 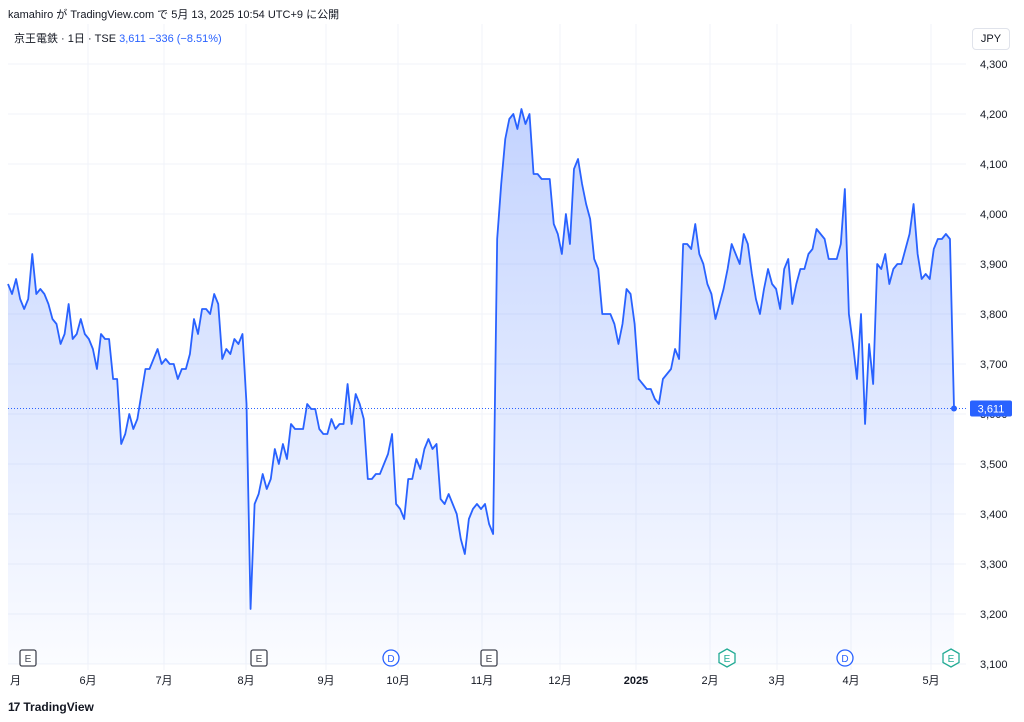 I want to click on y-tick-label: 4,200, so click(x=994, y=115).